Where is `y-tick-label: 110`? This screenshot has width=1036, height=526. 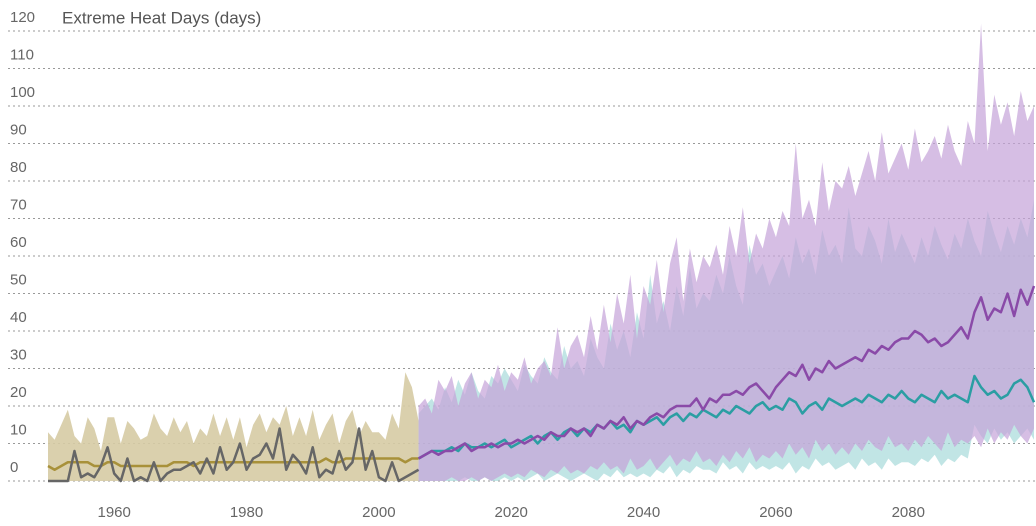
y-tick-label: 110 is located at coordinates (22, 54).